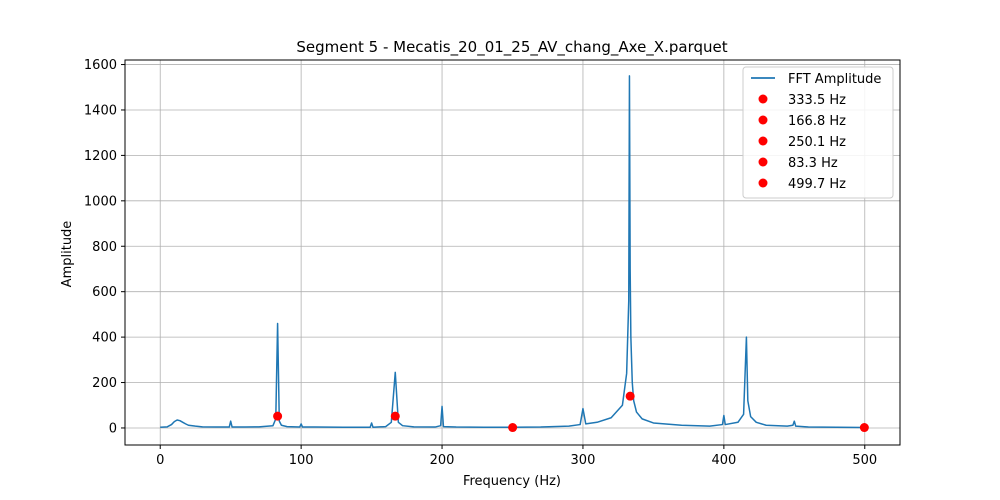  What do you see at coordinates (571, 412) in the screenshot?
I see `peak-markers-group` at bounding box center [571, 412].